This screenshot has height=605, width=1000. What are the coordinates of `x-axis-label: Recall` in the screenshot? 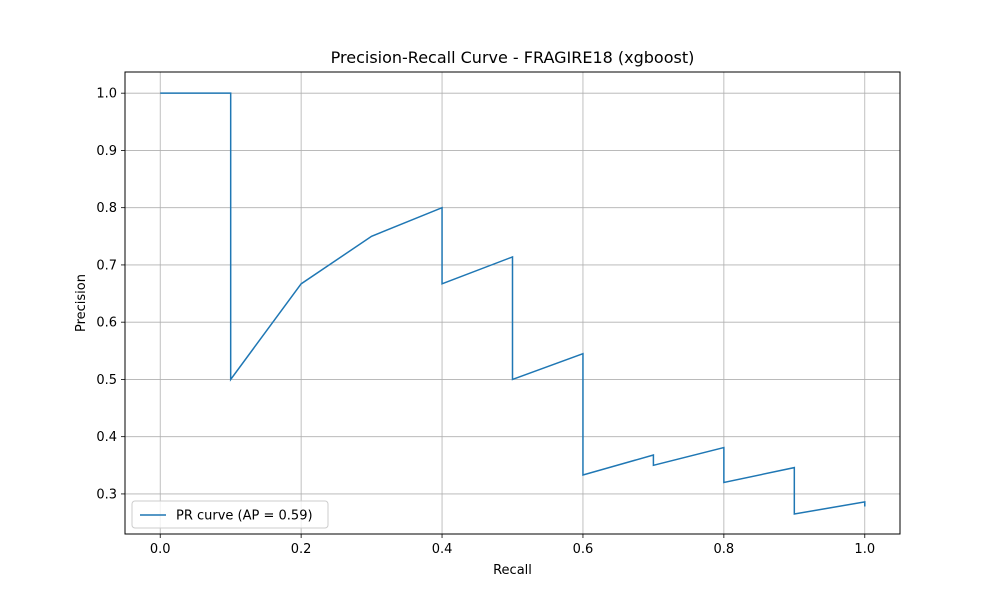 It's located at (512, 570).